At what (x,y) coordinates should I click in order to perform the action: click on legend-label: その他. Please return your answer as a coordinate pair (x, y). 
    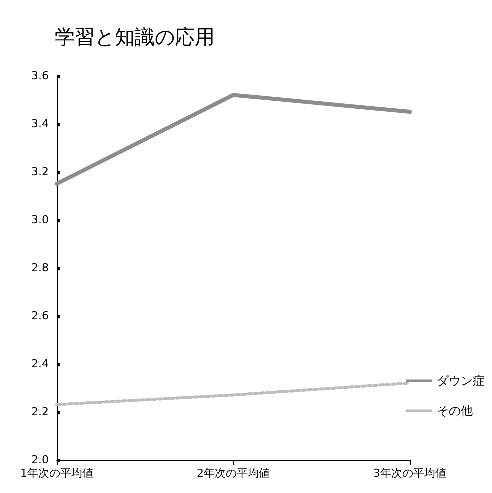
    Looking at the image, I should click on (455, 411).